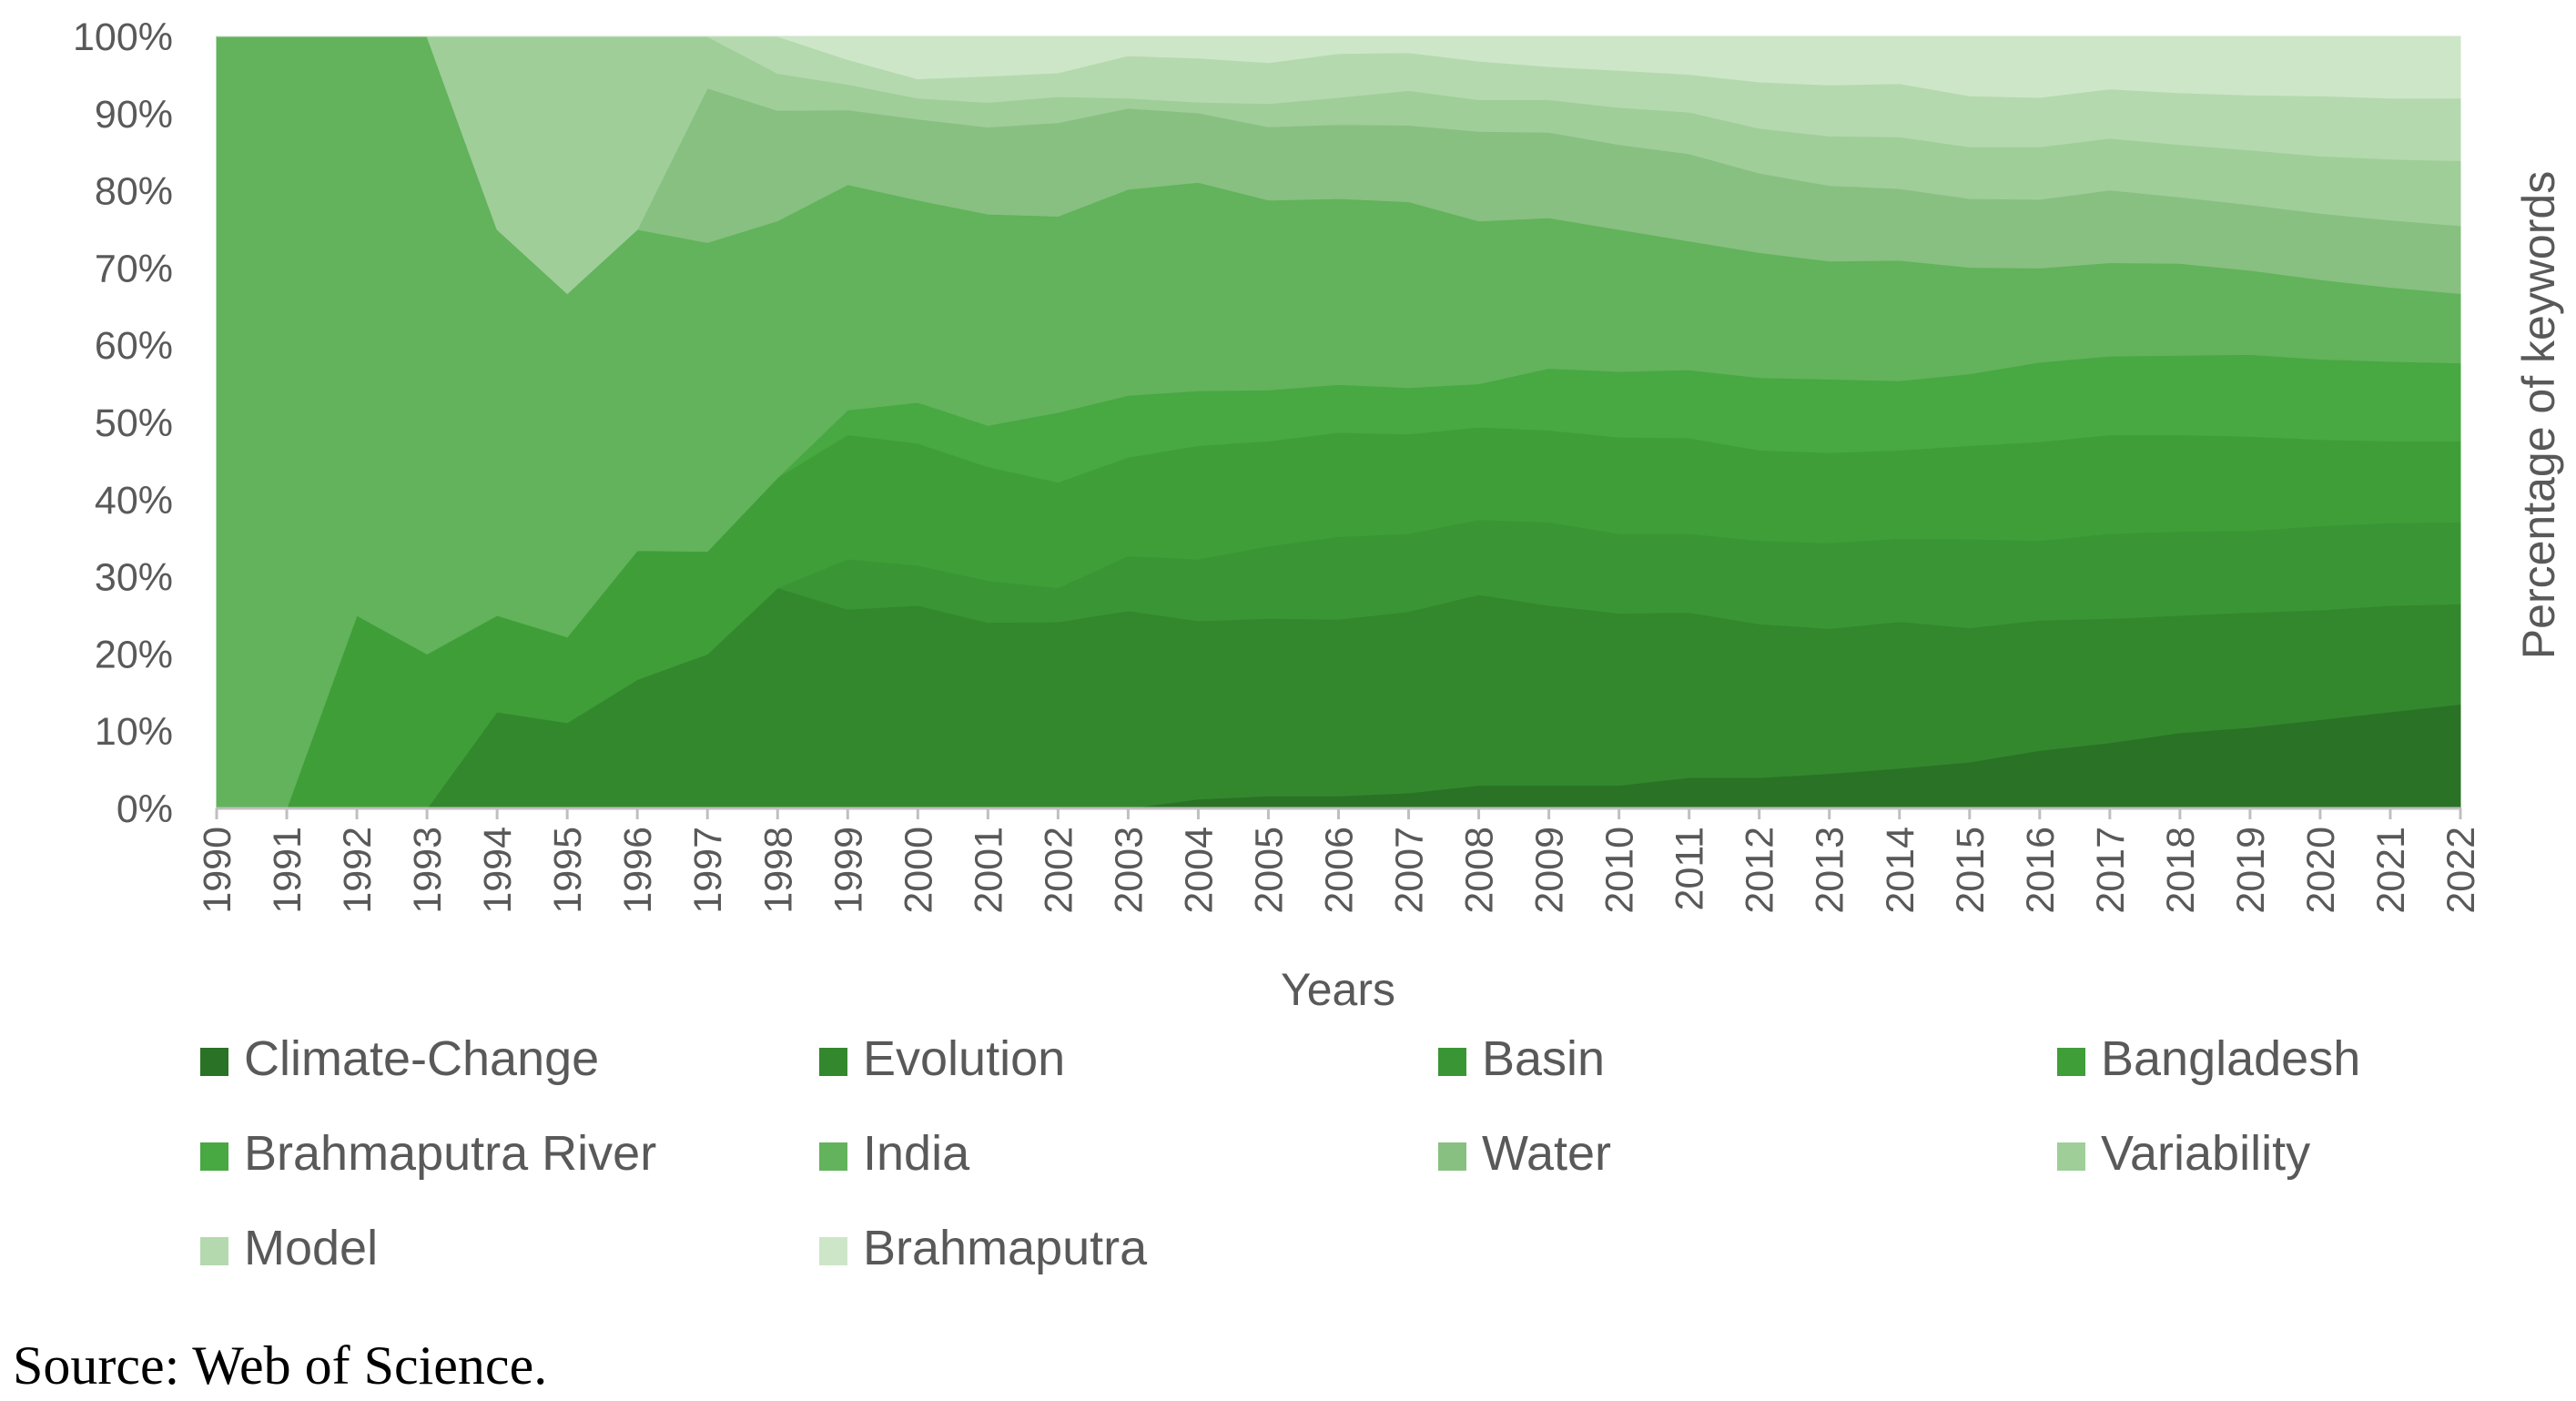 The height and width of the screenshot is (1401, 2576). I want to click on legend-label: Model, so click(311, 1248).